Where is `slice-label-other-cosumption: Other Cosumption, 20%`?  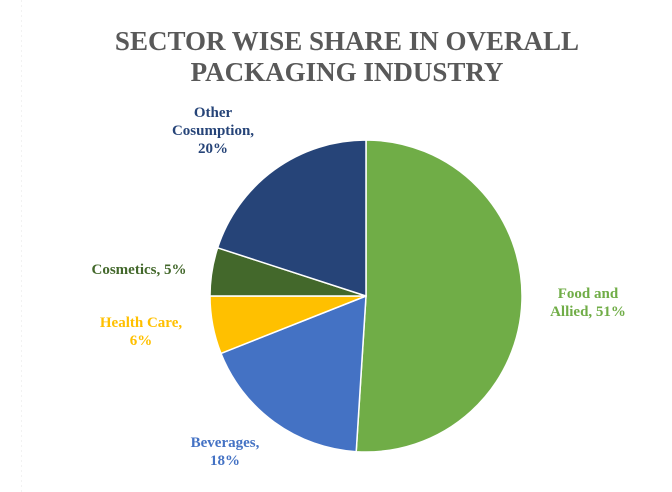
slice-label-other-cosumption: Other Cosumption, 20% is located at coordinates (213, 131).